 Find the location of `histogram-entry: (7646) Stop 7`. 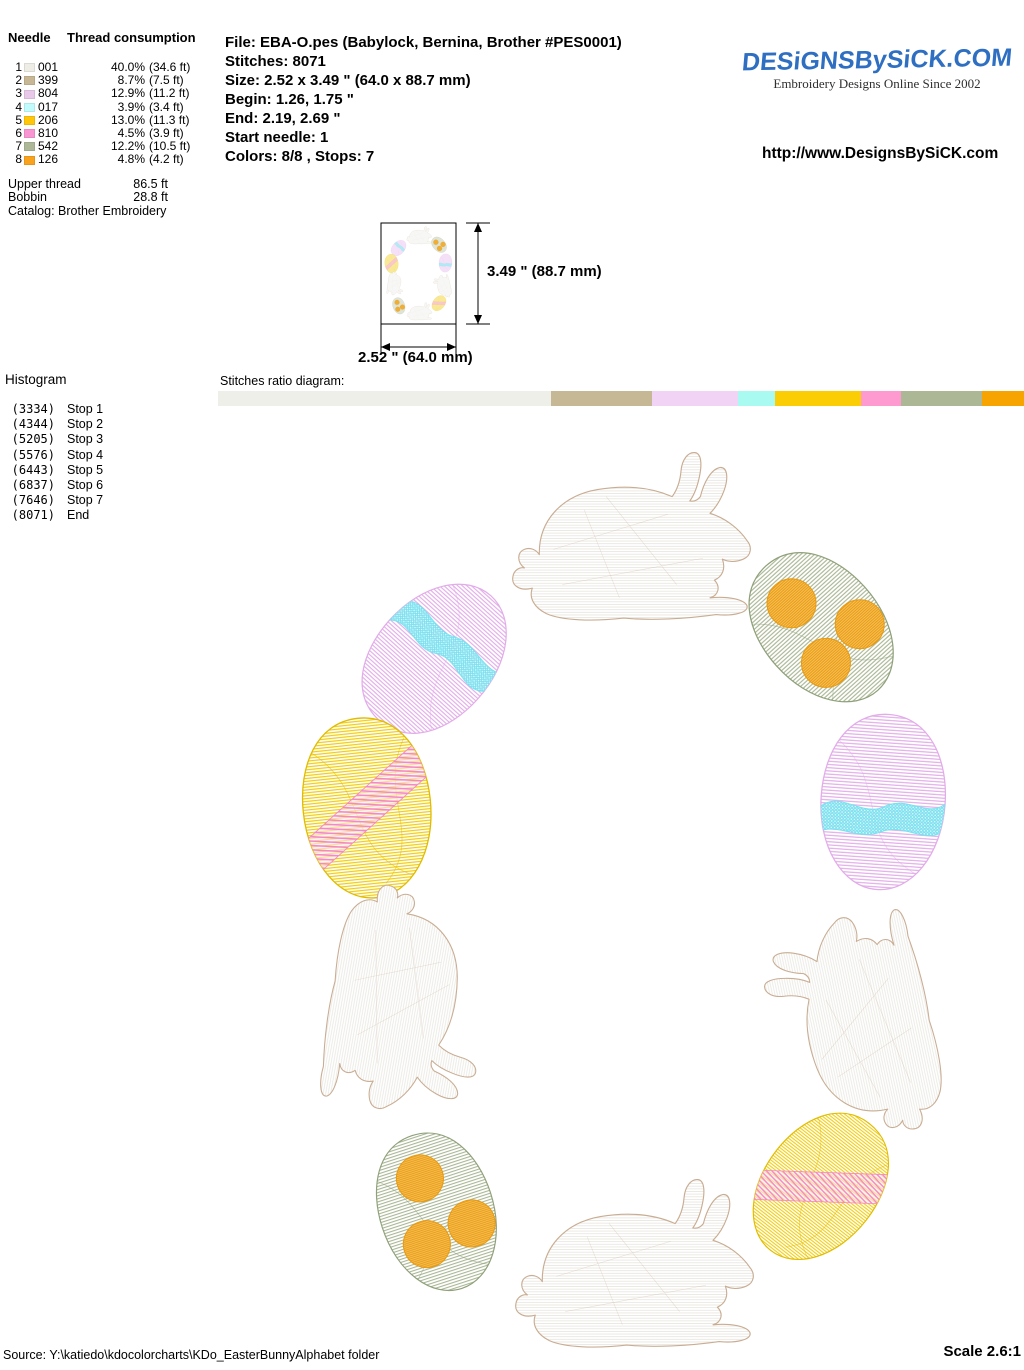

histogram-entry: (7646) Stop 7 is located at coordinates (54, 500).